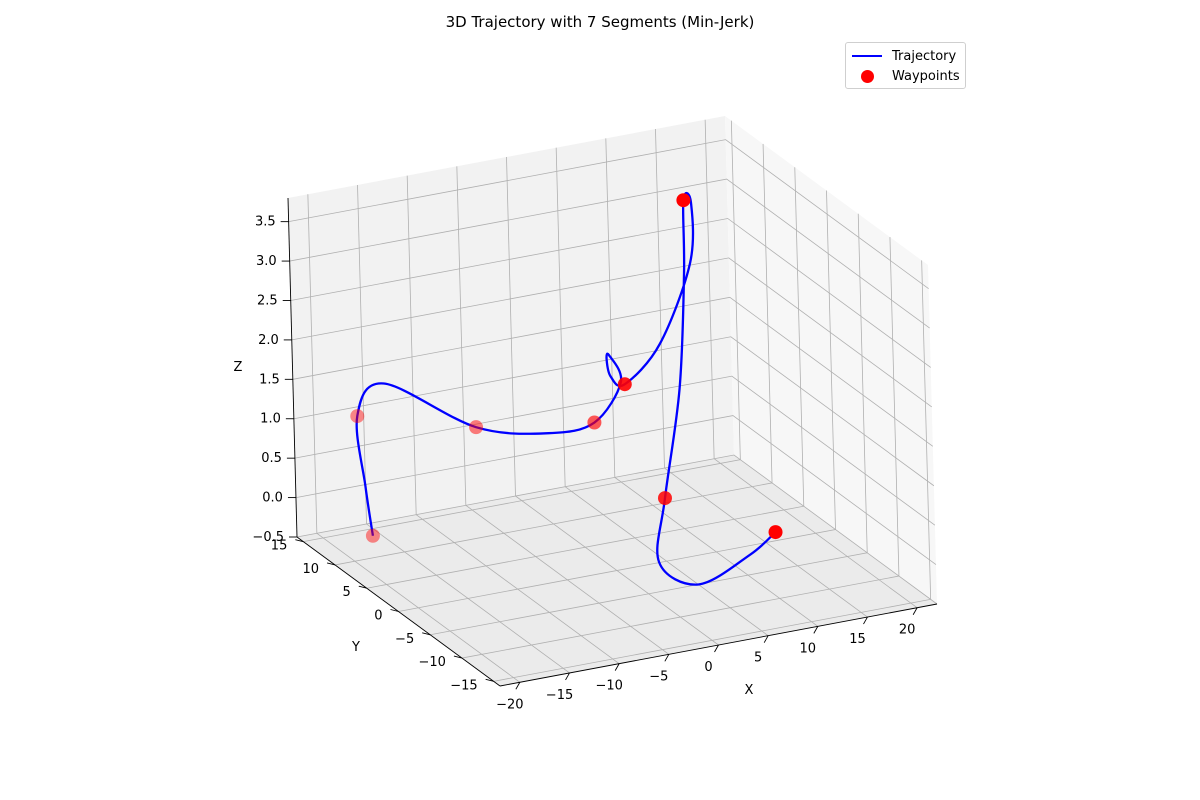  Describe the element at coordinates (907, 630) in the screenshot. I see `x-tick-label: 20` at that location.